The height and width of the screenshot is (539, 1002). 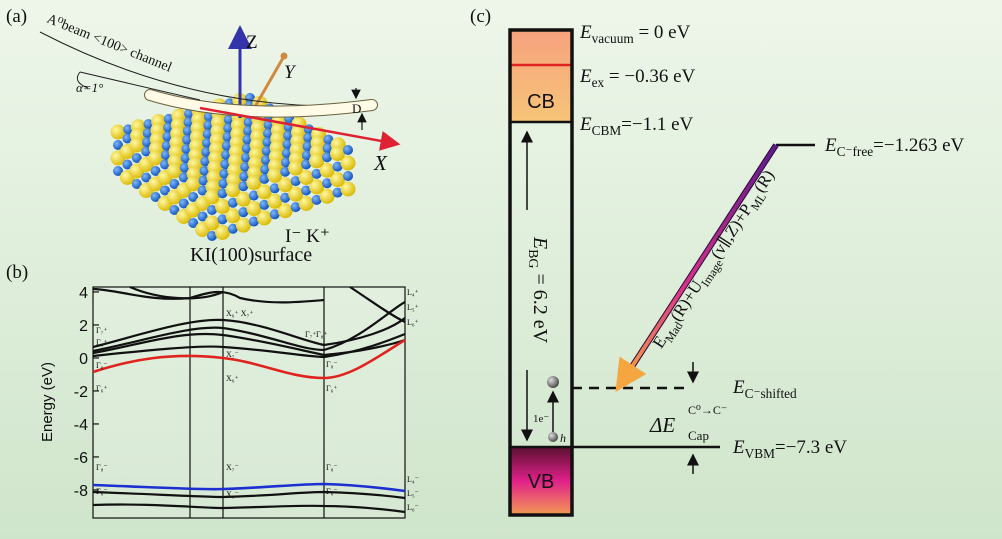 What do you see at coordinates (377, 304) in the screenshot?
I see `band` at bounding box center [377, 304].